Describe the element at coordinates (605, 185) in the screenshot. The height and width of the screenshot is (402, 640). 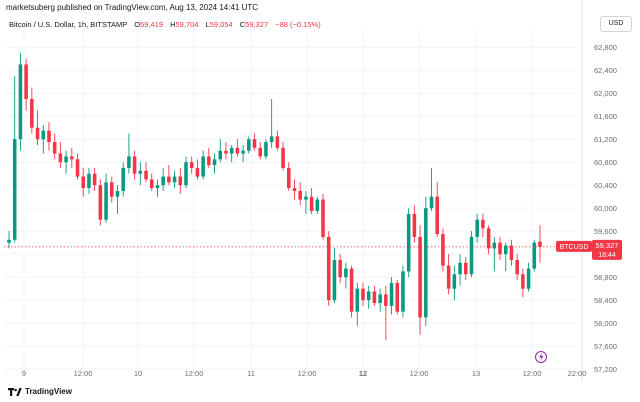
I see `y-tick-label: 60,400` at that location.